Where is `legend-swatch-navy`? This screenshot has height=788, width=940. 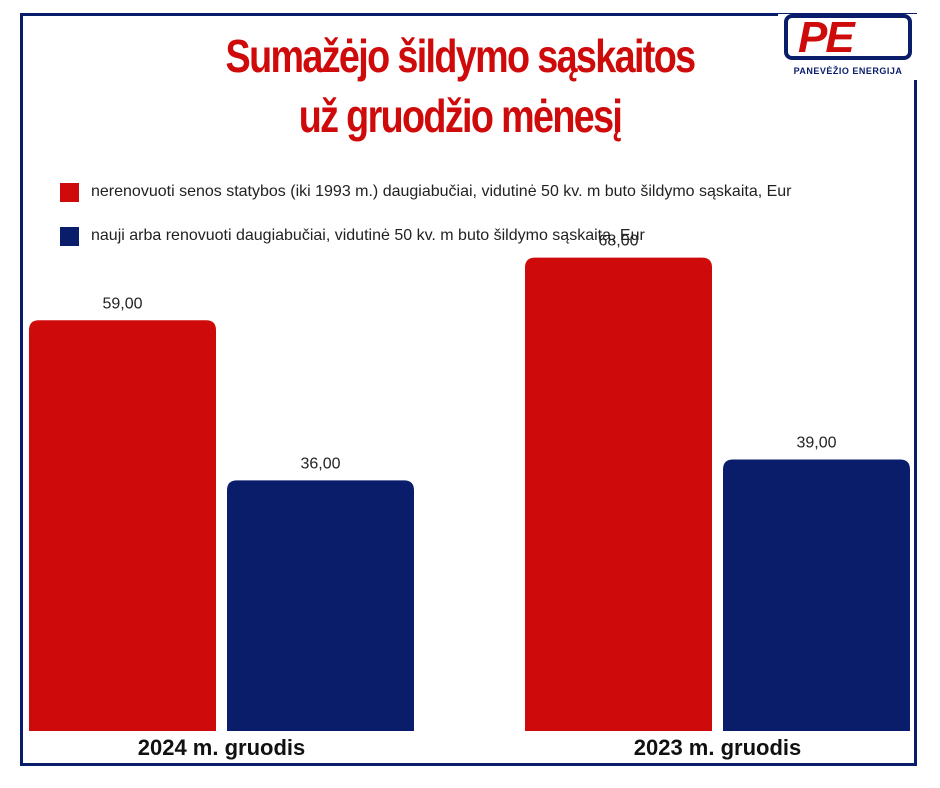 legend-swatch-navy is located at coordinates (69, 236).